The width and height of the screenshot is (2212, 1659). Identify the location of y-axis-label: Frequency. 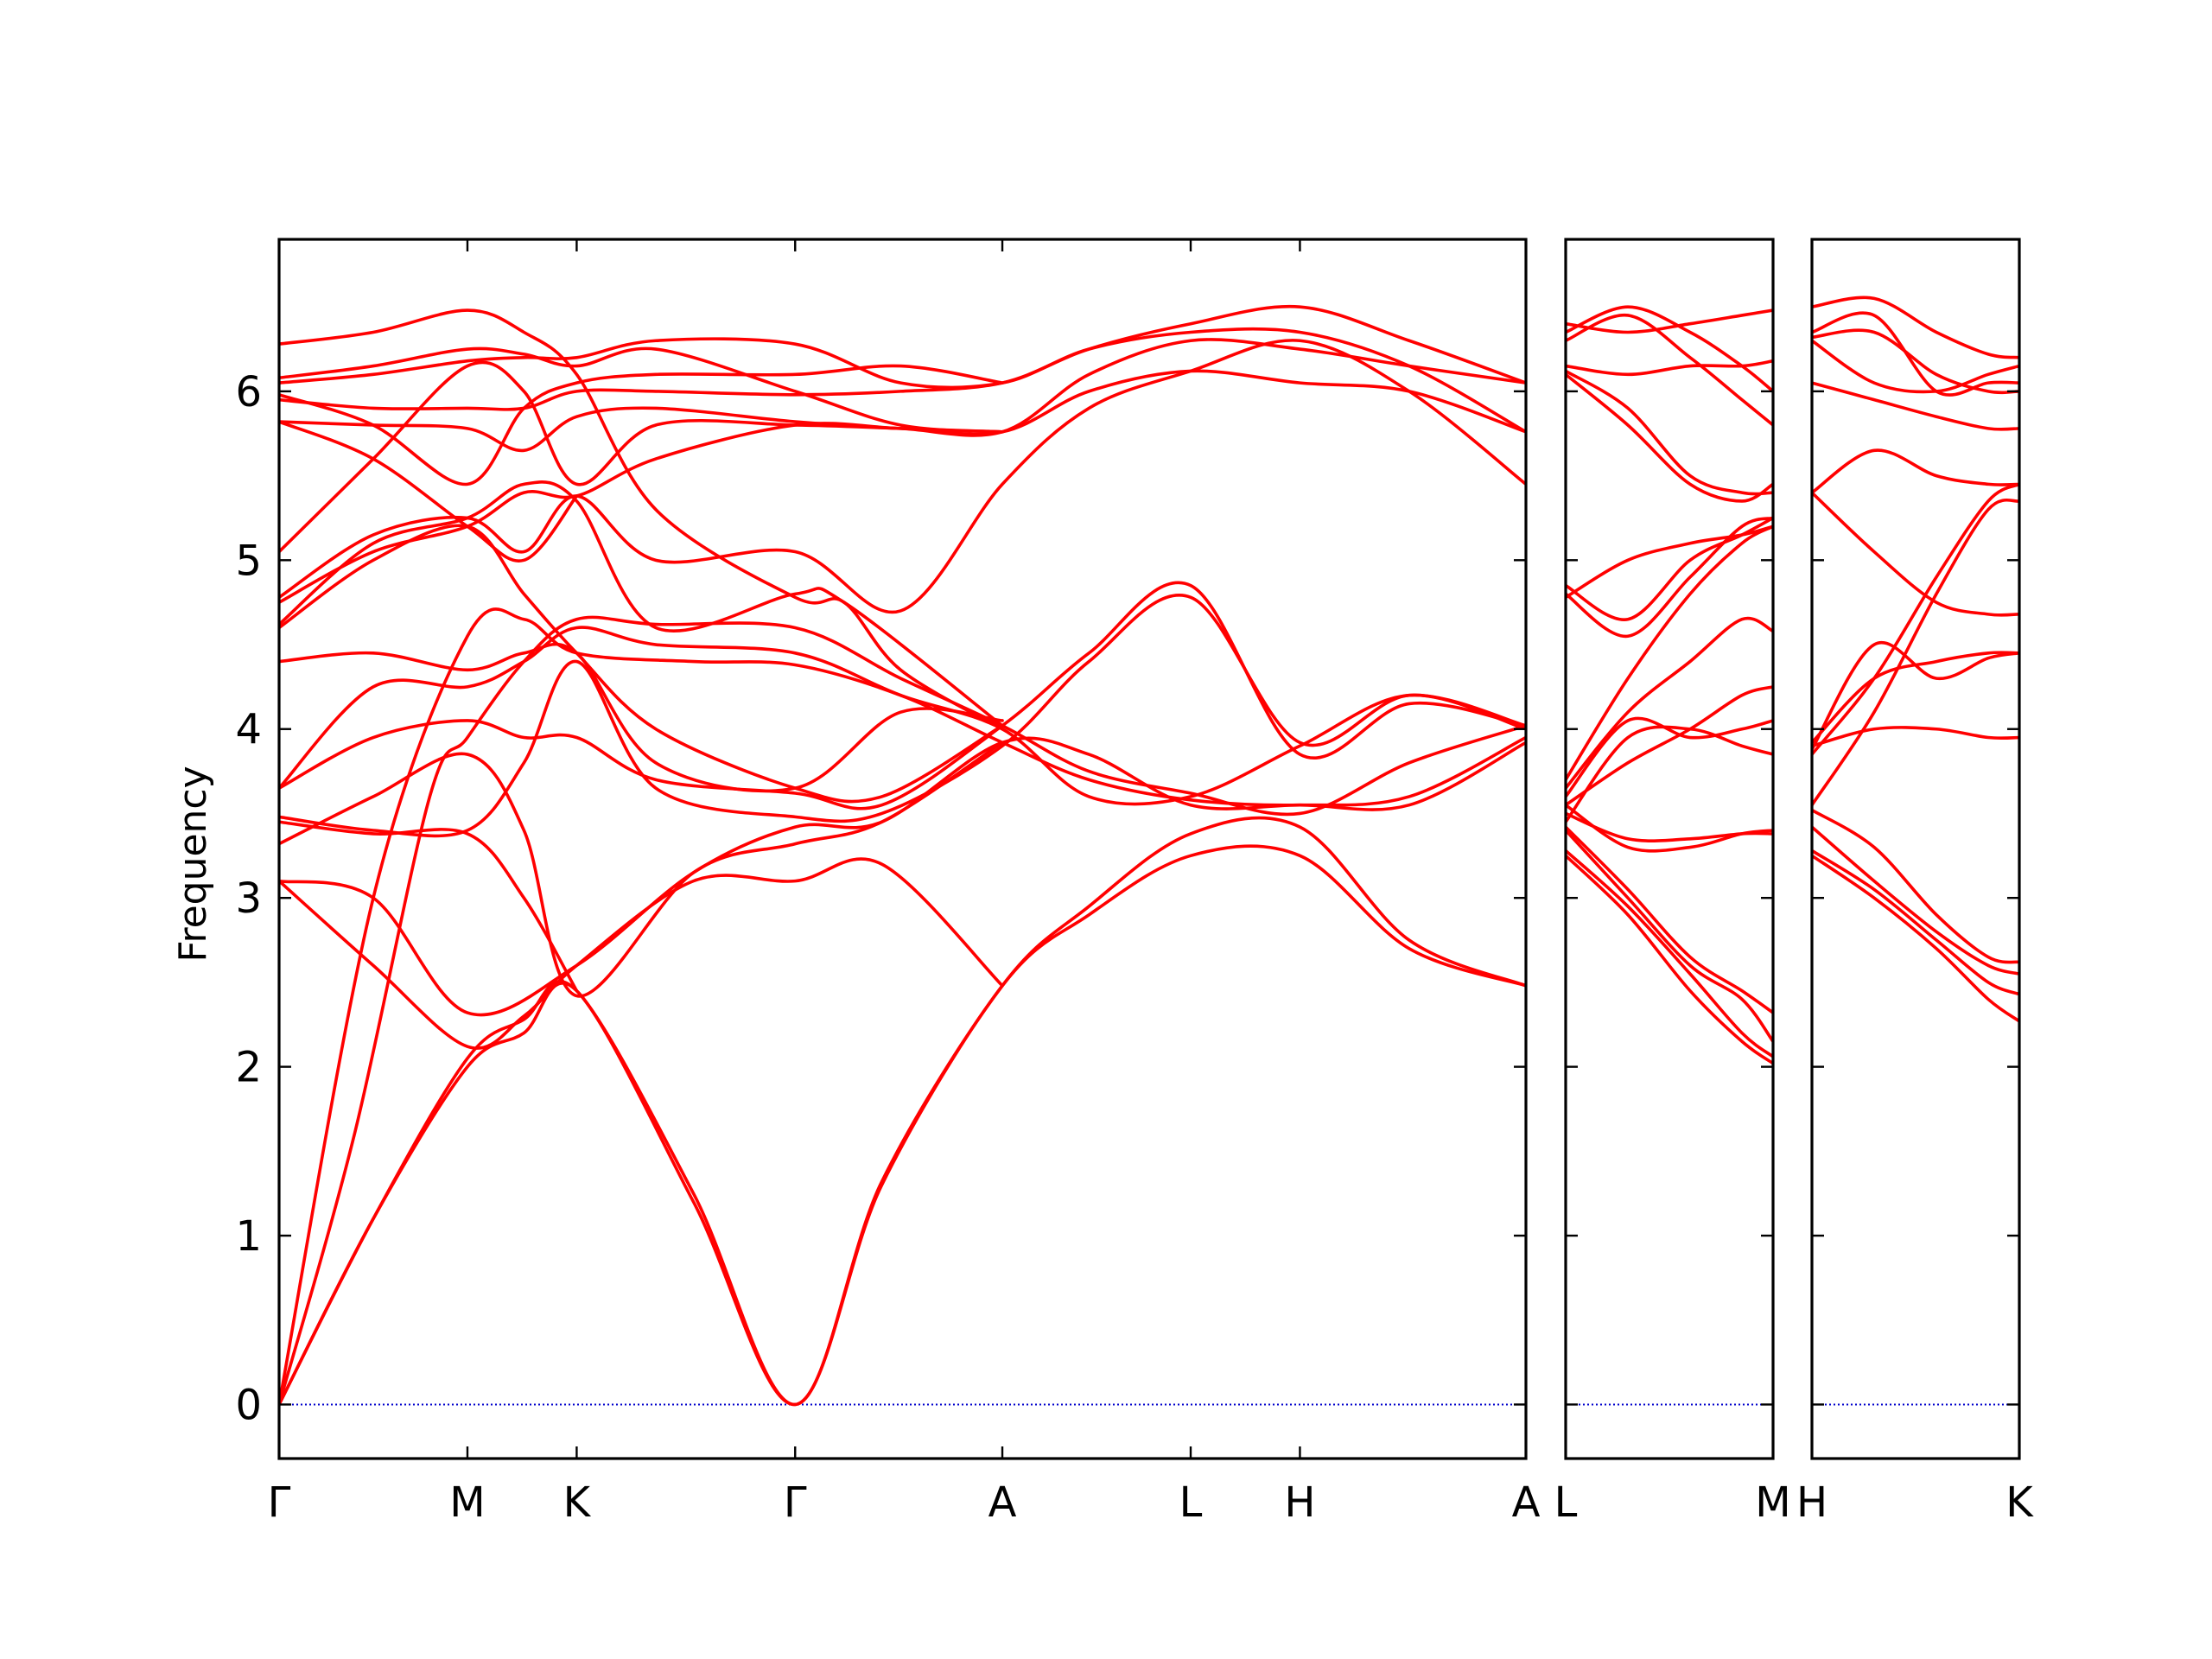
(193, 864).